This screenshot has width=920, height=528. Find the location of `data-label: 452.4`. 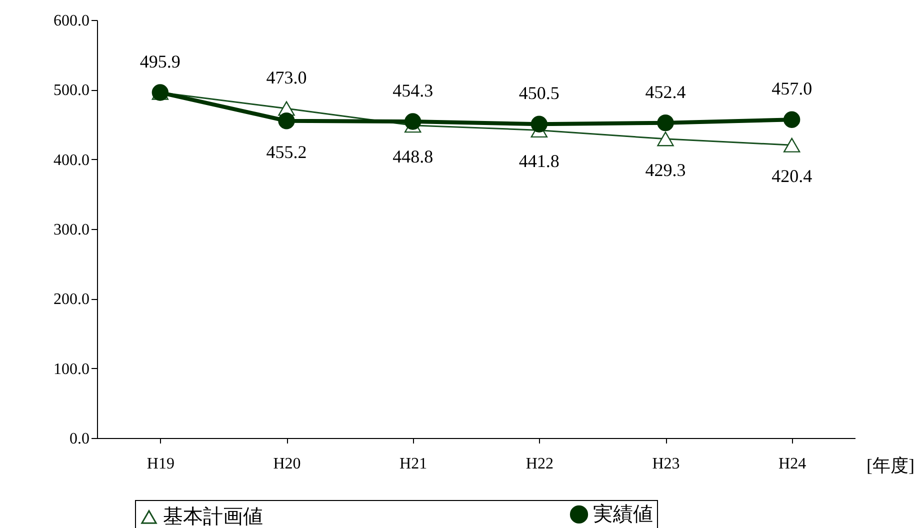

data-label: 452.4 is located at coordinates (665, 92).